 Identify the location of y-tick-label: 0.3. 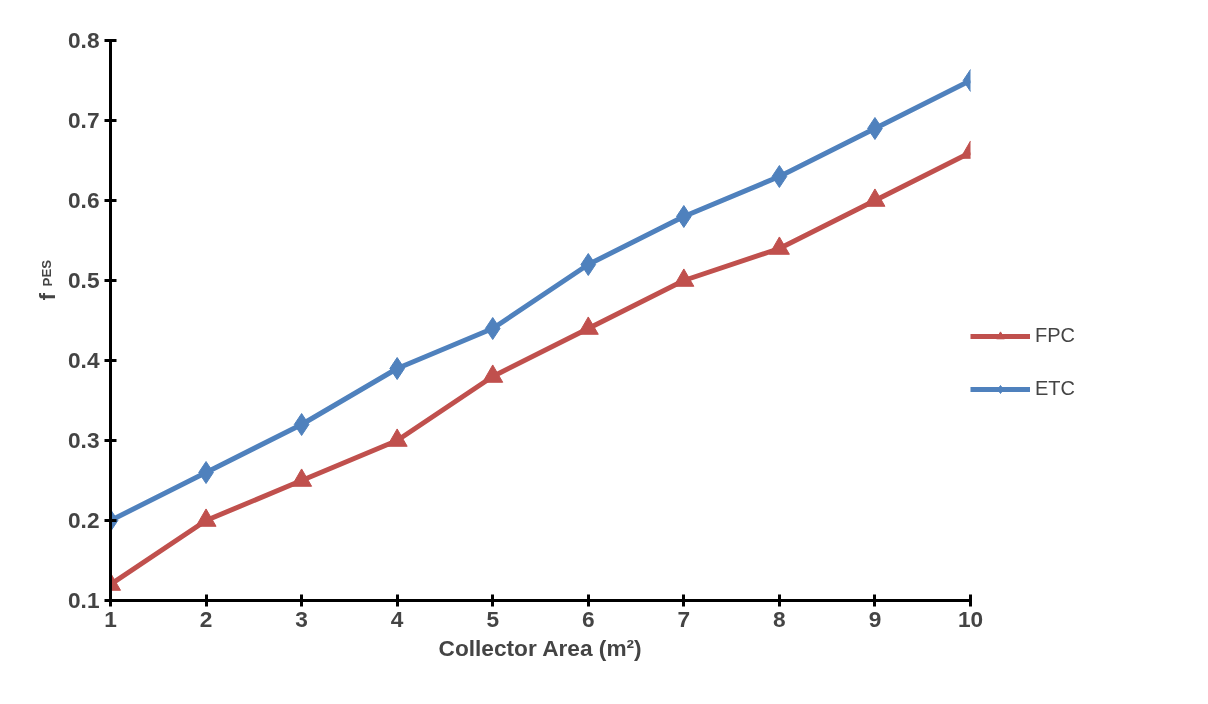
(84, 440).